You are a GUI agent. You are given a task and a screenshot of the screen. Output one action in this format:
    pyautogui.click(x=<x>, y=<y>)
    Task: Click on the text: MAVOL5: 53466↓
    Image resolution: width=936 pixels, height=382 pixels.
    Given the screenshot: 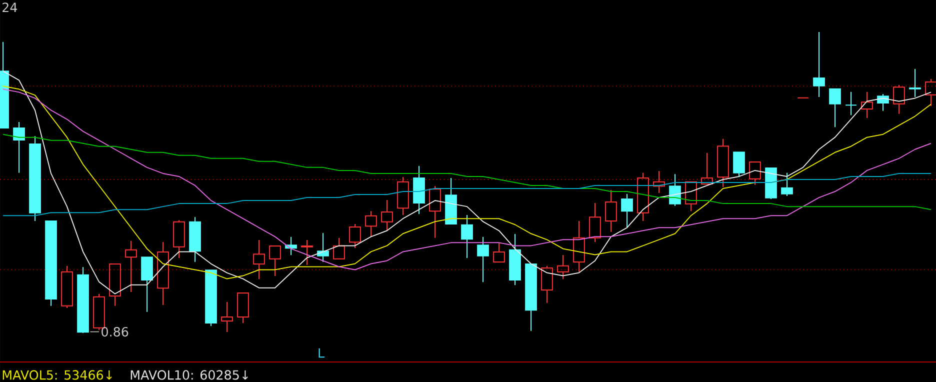 What is the action you would take?
    pyautogui.click(x=57, y=375)
    